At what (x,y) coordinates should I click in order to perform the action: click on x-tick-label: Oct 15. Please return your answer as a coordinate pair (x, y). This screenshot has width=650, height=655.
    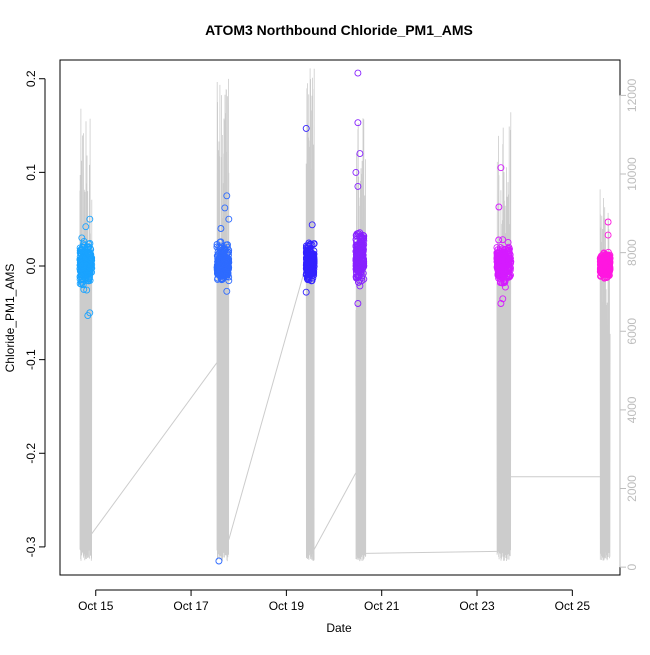
    Looking at the image, I should click on (96, 606).